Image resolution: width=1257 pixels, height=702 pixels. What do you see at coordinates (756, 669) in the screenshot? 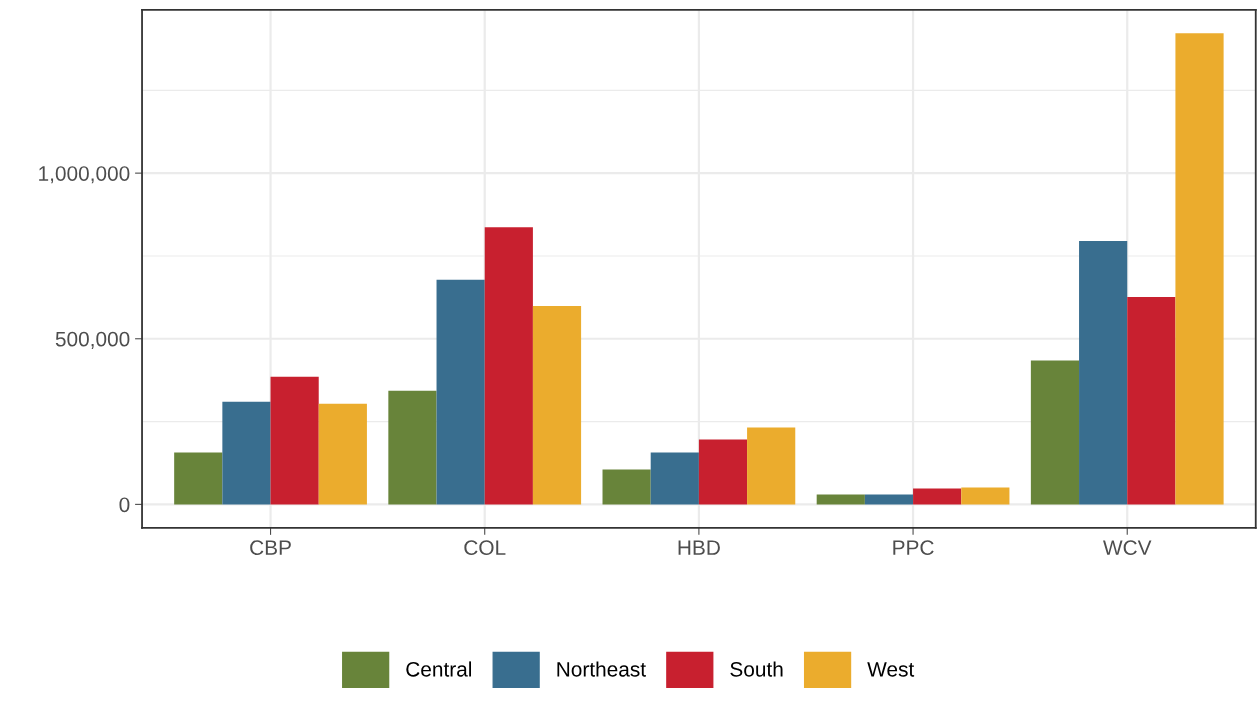
I see `legend-label: South` at bounding box center [756, 669].